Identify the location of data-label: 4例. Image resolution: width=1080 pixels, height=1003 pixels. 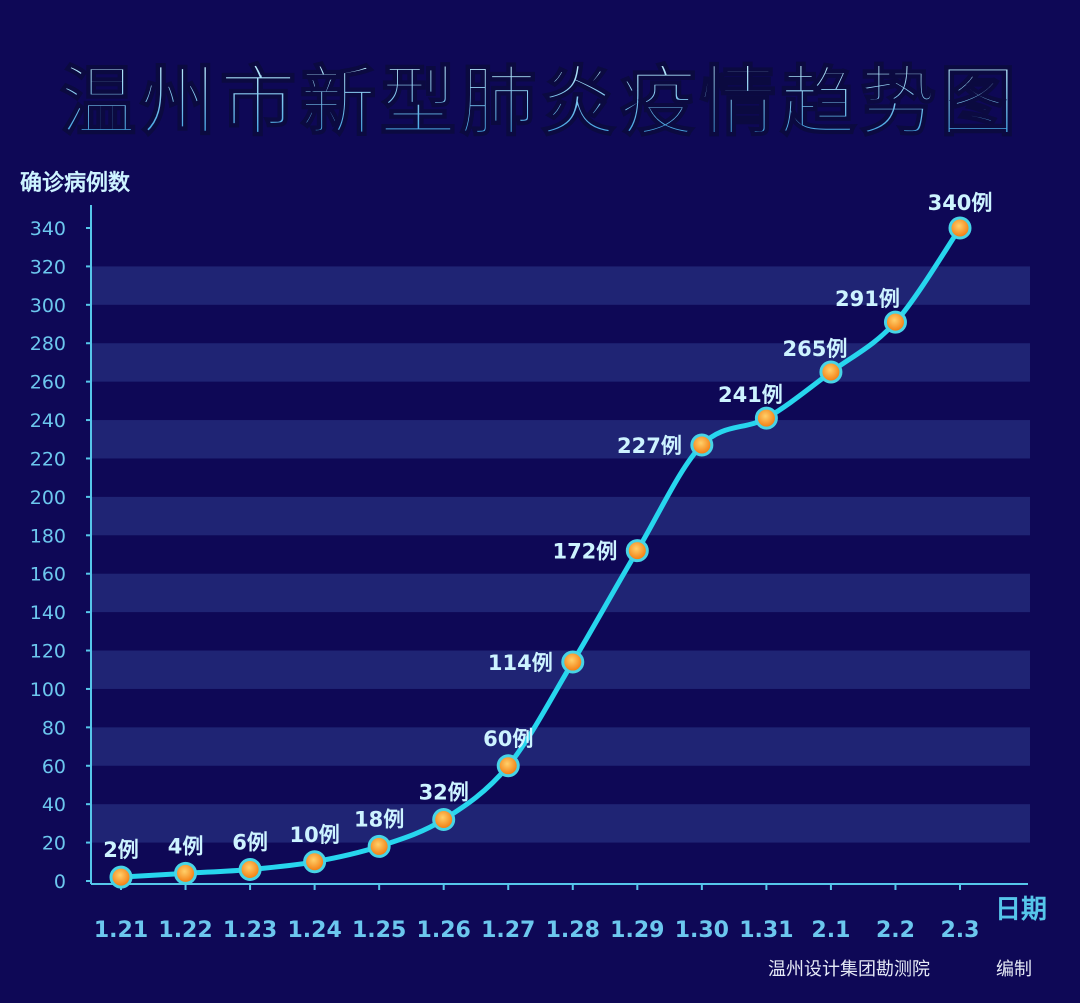
(186, 846).